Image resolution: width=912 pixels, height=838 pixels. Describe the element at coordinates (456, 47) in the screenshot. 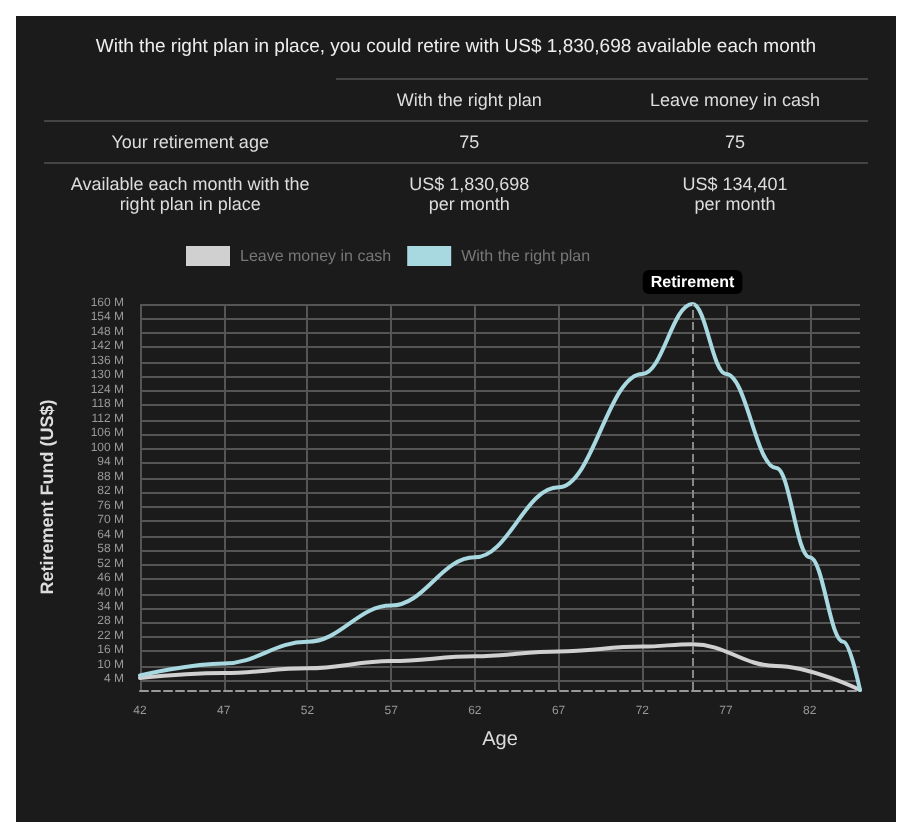

I see `text: With the right plan in place, you could retire with US$ 1,830,698 available each month` at that location.